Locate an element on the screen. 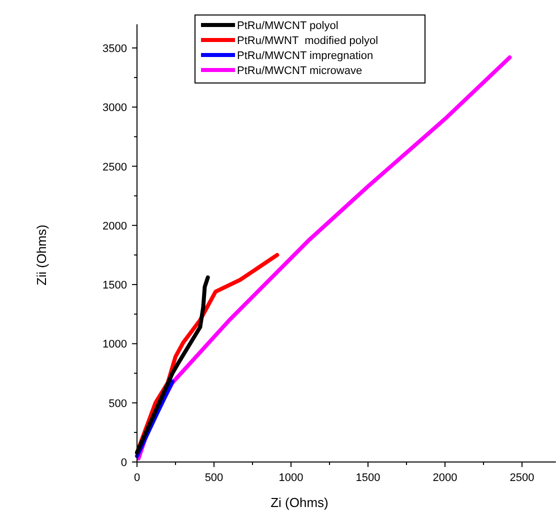  y-tick-label: 3500 is located at coordinates (114, 48).